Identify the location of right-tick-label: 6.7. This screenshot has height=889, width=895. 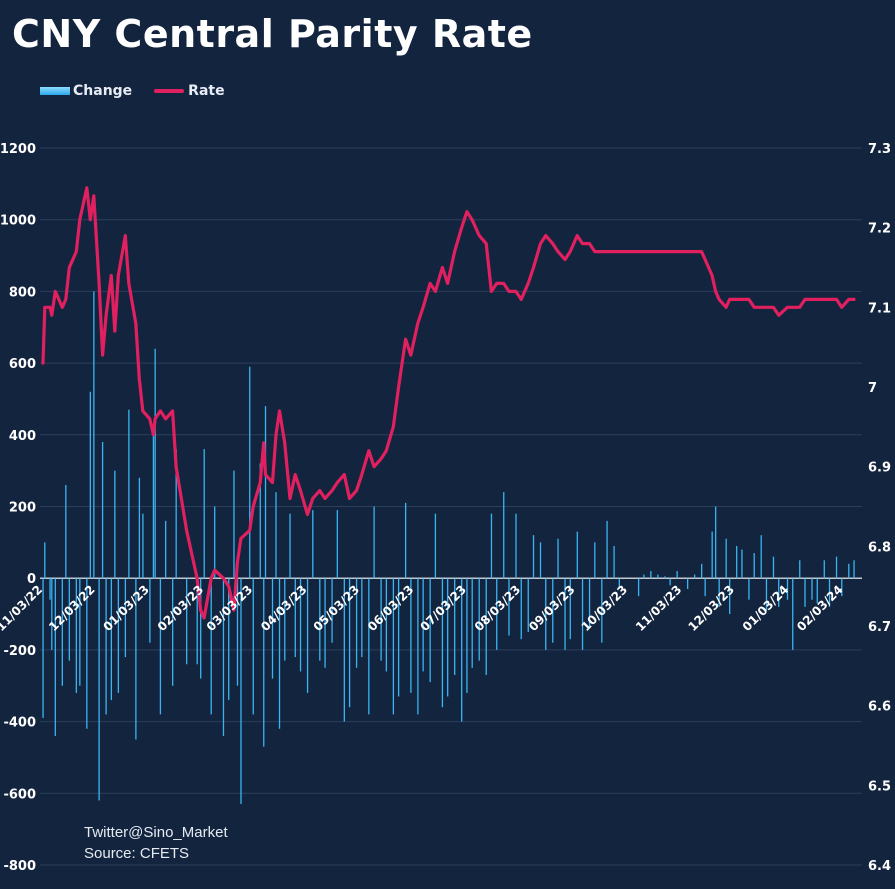
(879, 627).